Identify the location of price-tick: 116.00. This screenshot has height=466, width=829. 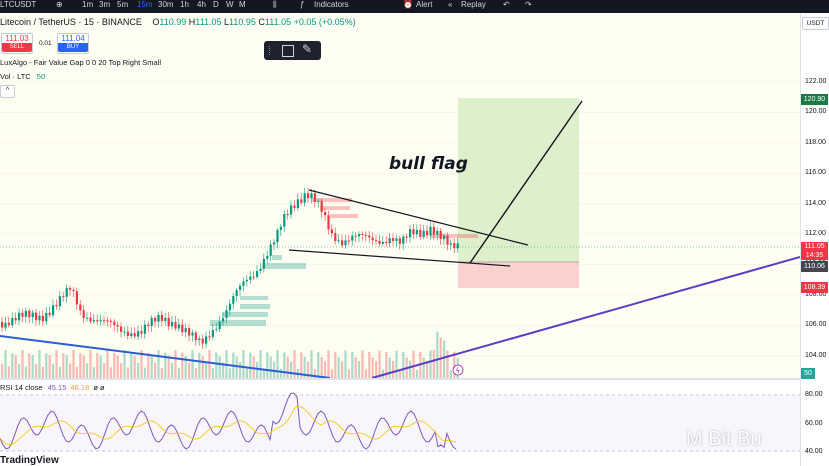
(815, 173).